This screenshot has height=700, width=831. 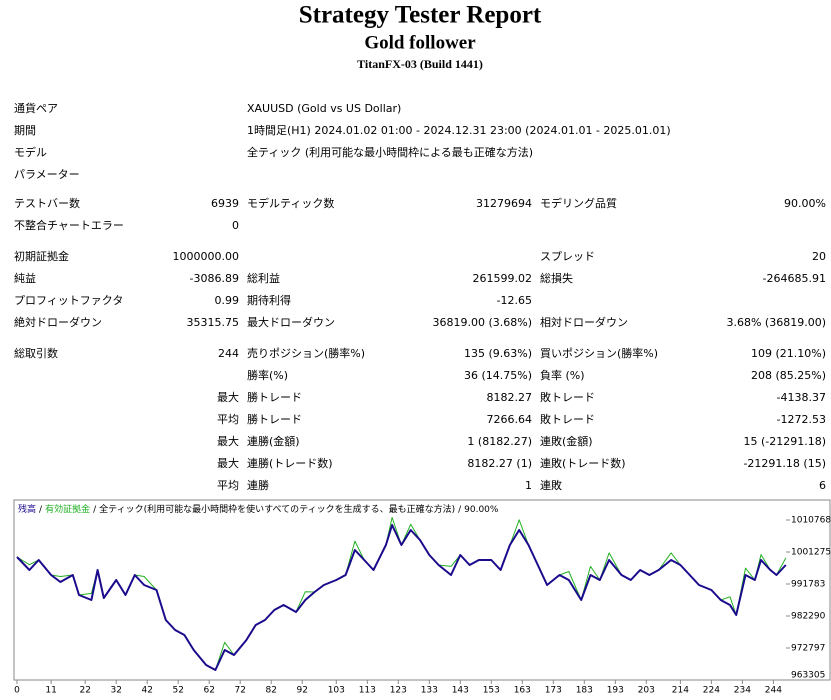 I want to click on subtitle: Gold follower, so click(x=420, y=42).